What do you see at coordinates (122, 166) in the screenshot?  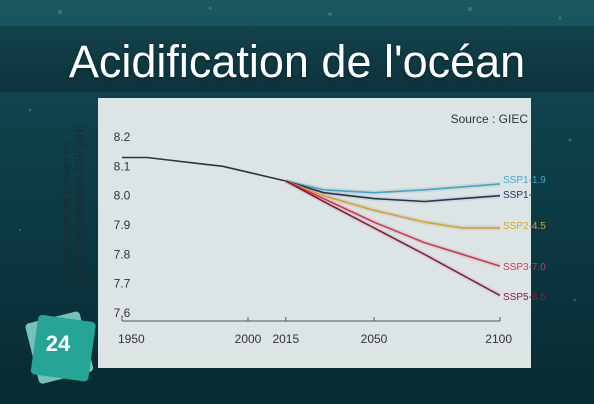 I see `y-tick-label: 8.1` at bounding box center [122, 166].